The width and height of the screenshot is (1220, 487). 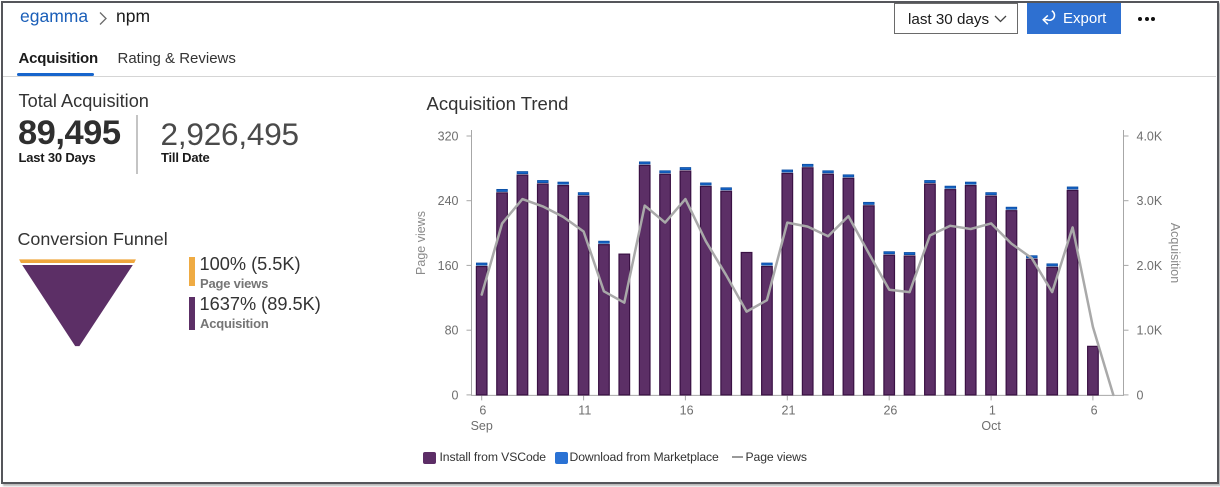 What do you see at coordinates (1150, 266) in the screenshot?
I see `svg-text: 2.0K` at bounding box center [1150, 266].